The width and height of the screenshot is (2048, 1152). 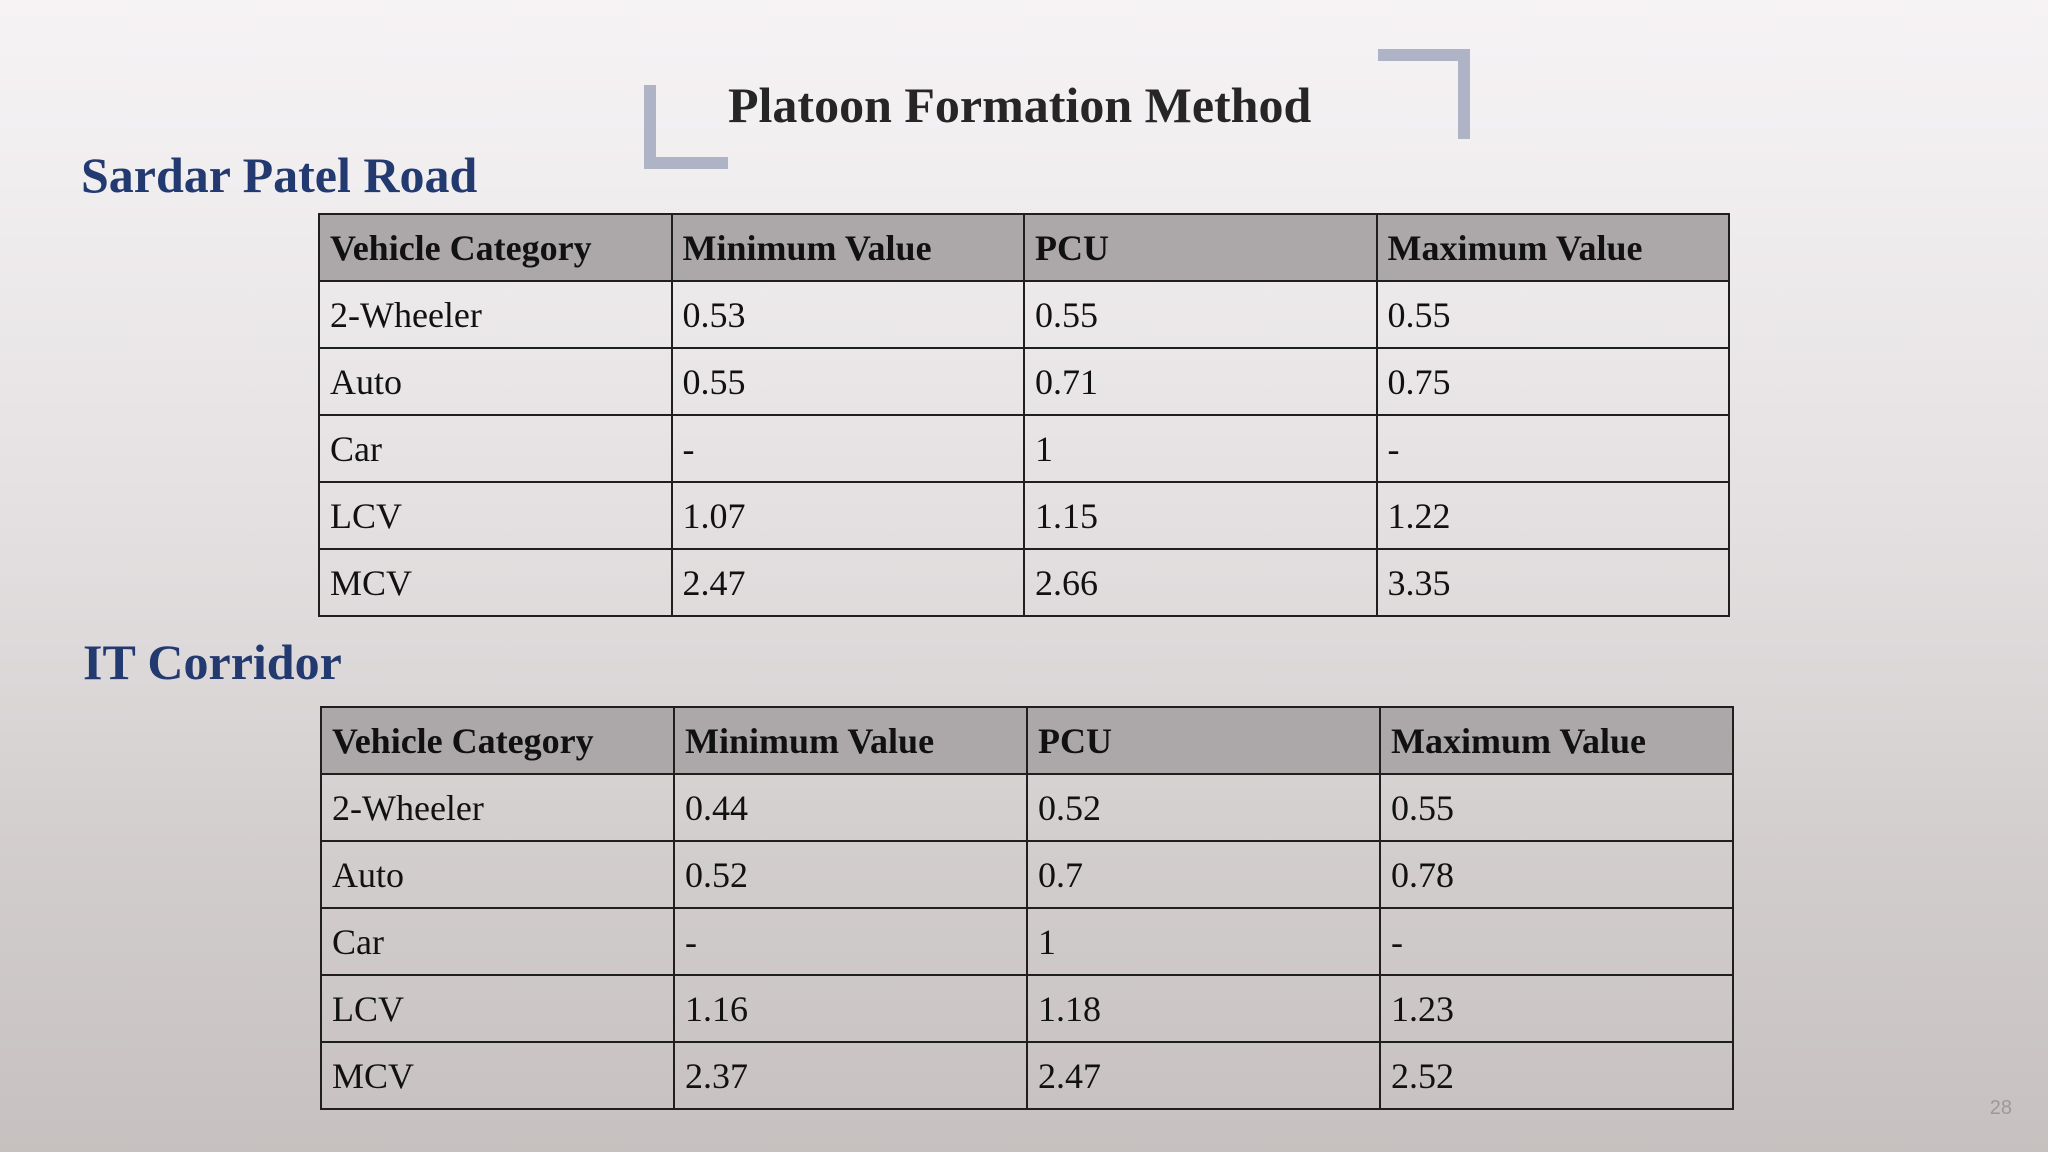 I want to click on title-bracket-left, so click(x=686, y=127).